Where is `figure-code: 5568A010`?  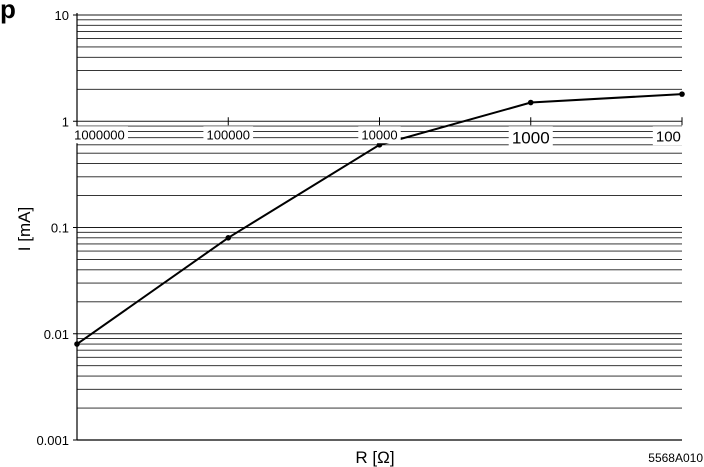 figure-code: 5568A010 is located at coordinates (675, 458).